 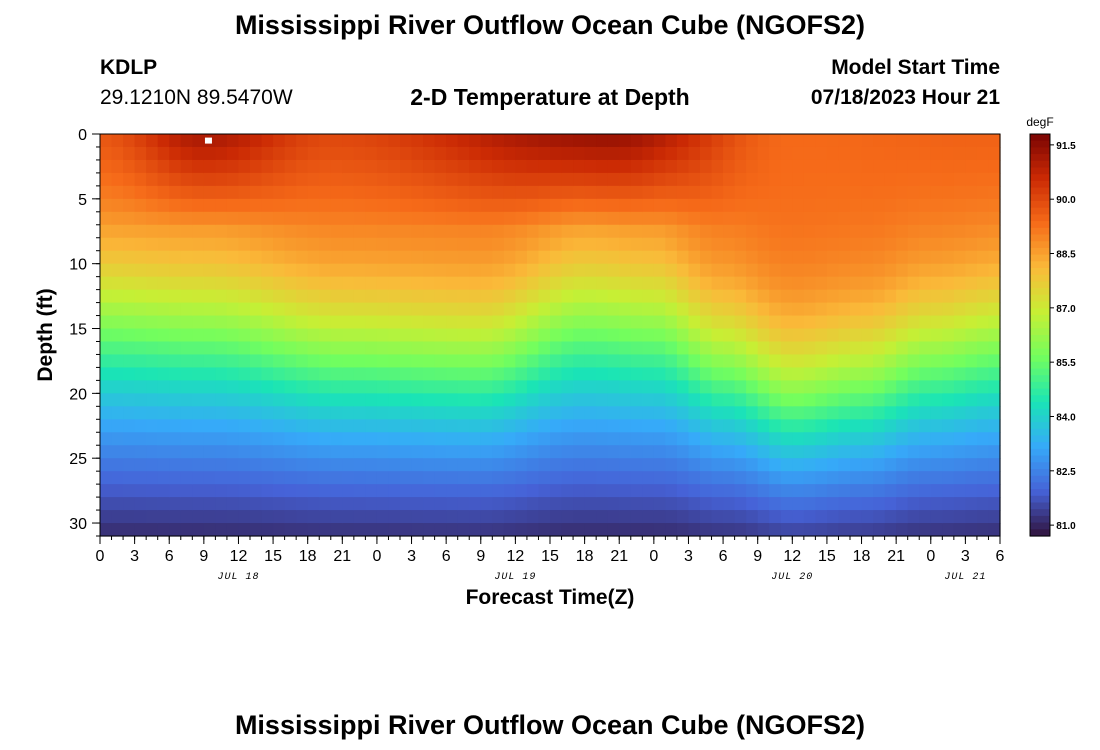 I want to click on colorbar-tick-label: 88.5, so click(x=1066, y=255).